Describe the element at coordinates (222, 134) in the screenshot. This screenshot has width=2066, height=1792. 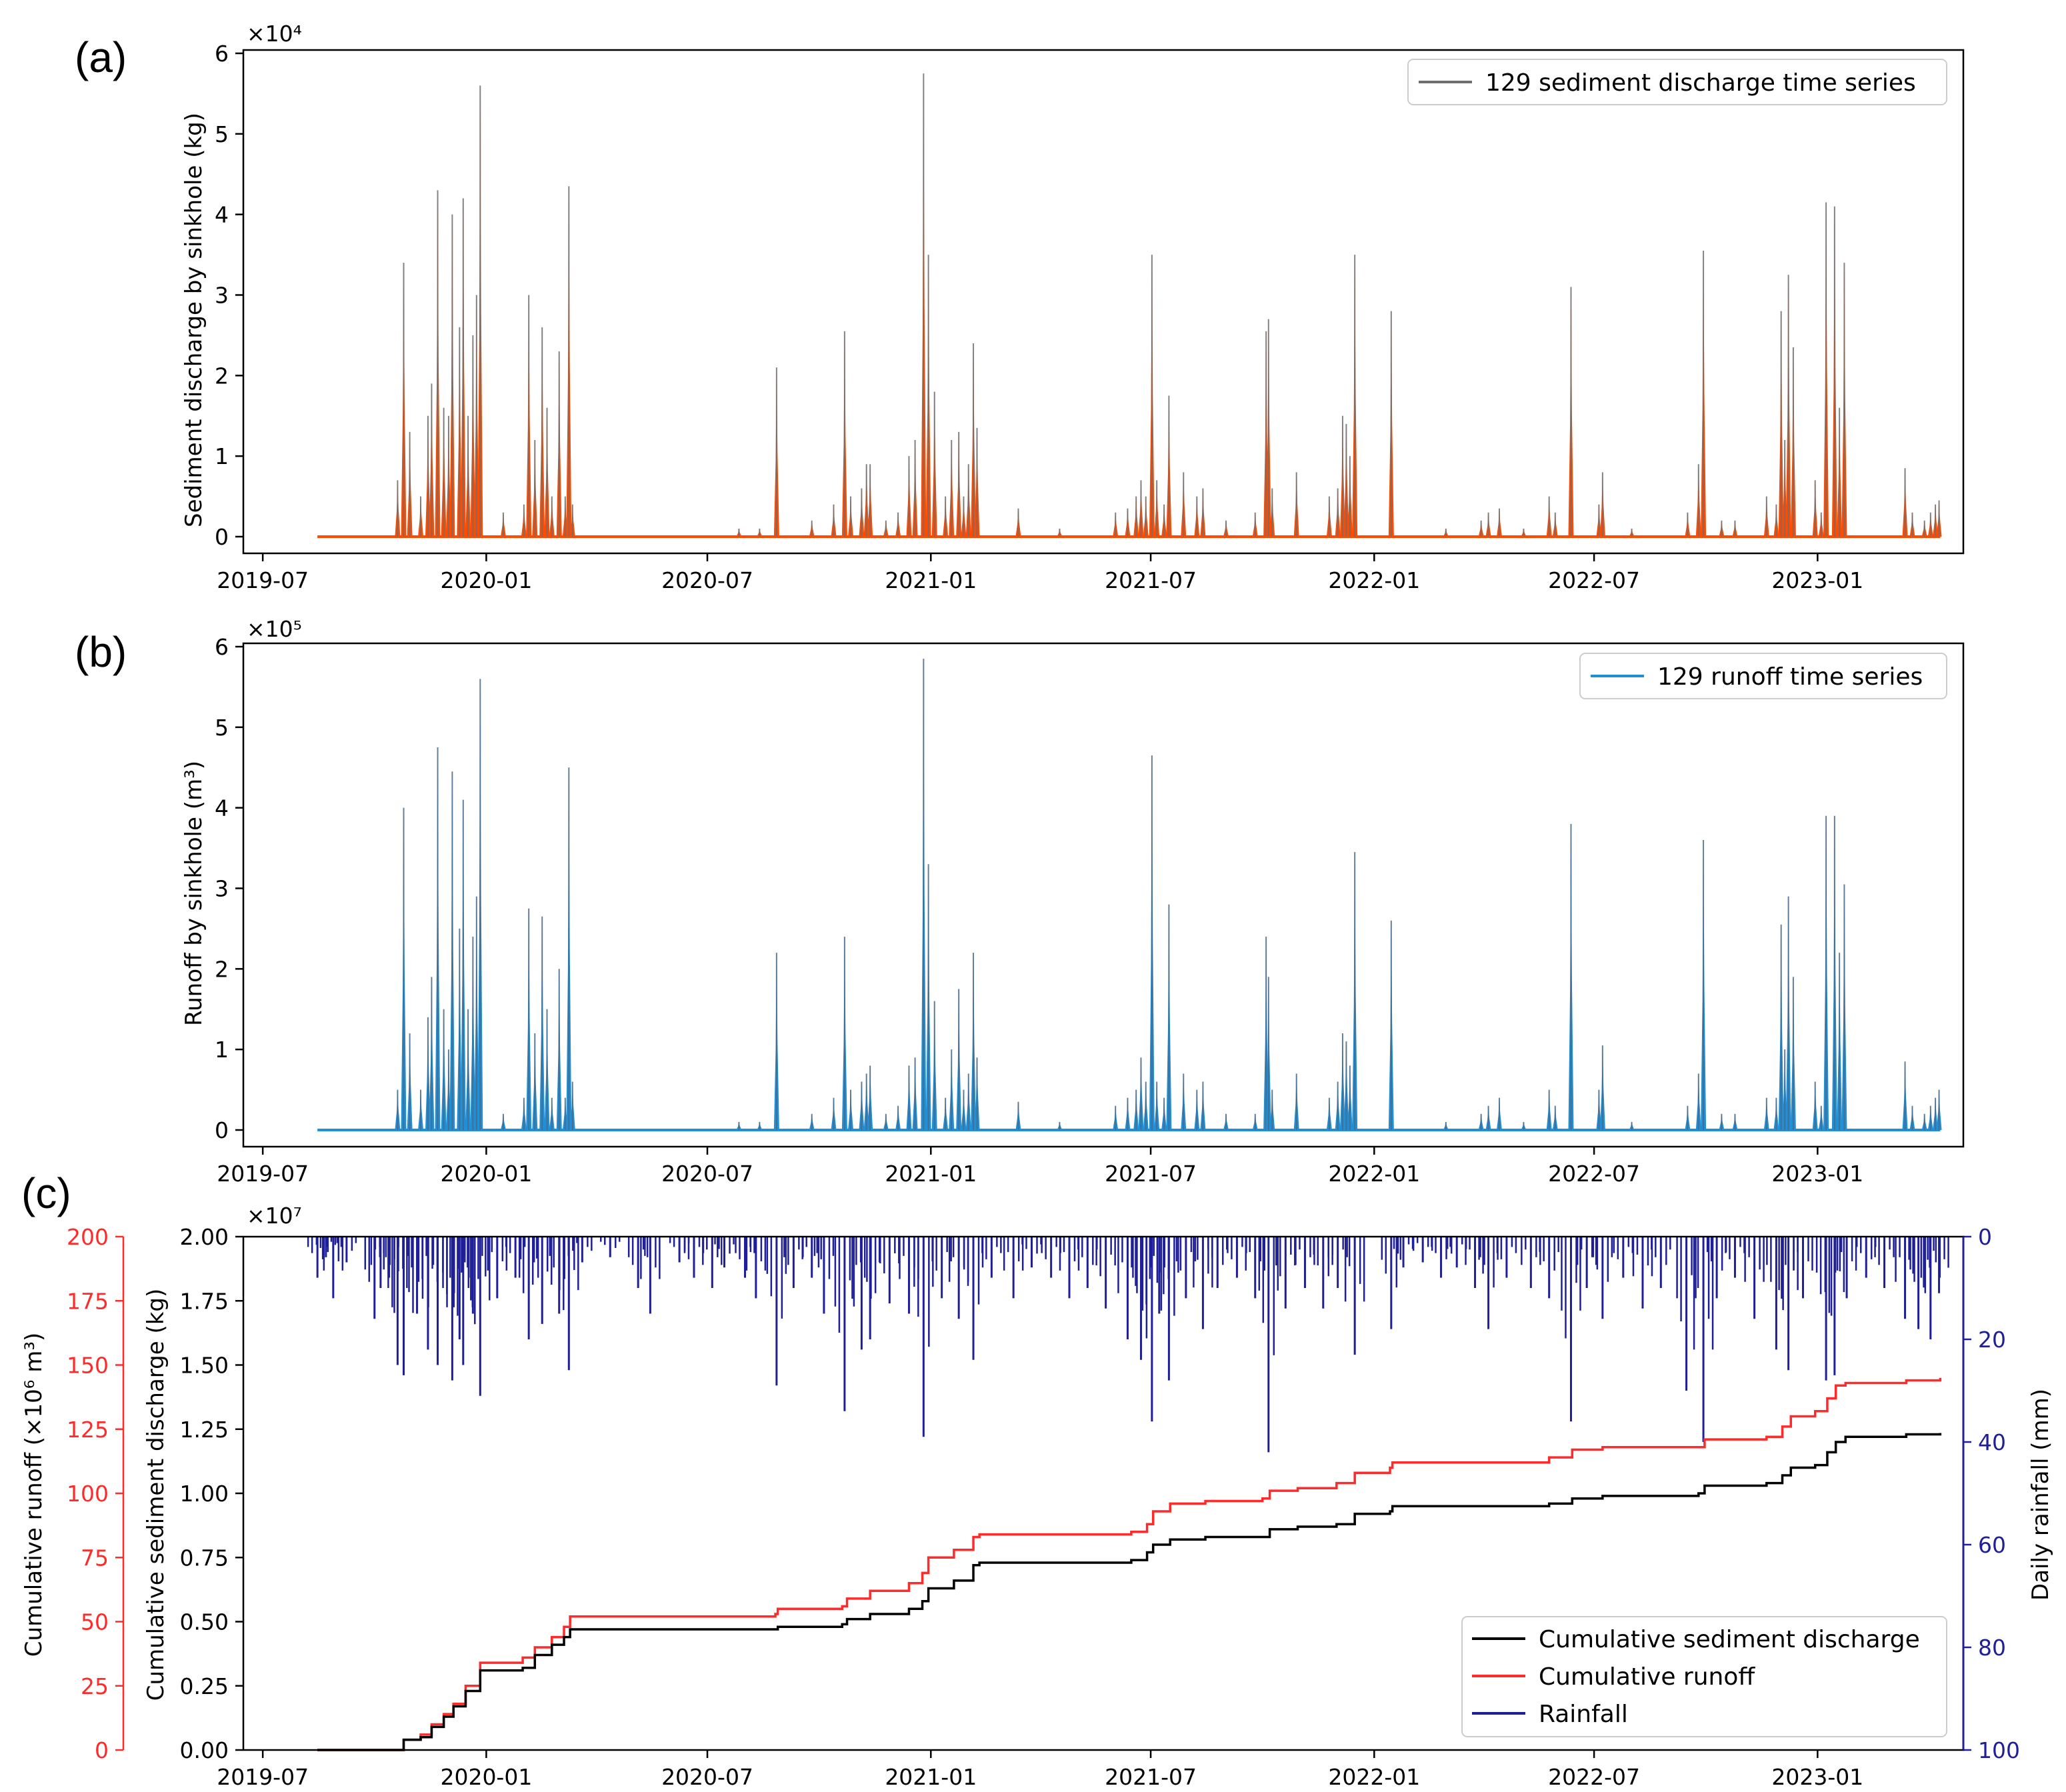
I see `y-tick-label: 5` at that location.